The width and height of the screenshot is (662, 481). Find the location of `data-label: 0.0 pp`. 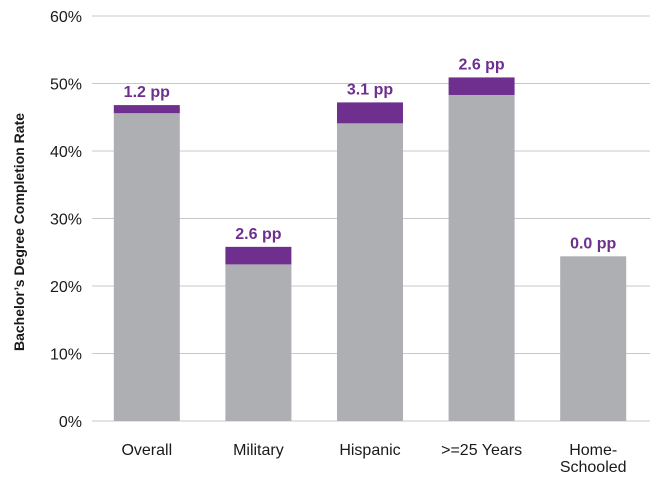

data-label: 0.0 pp is located at coordinates (593, 243).